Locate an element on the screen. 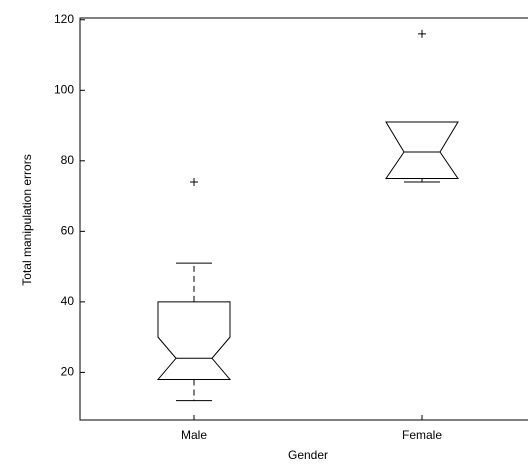 This screenshot has height=464, width=528. y-tick-label: 100 is located at coordinates (64, 89).